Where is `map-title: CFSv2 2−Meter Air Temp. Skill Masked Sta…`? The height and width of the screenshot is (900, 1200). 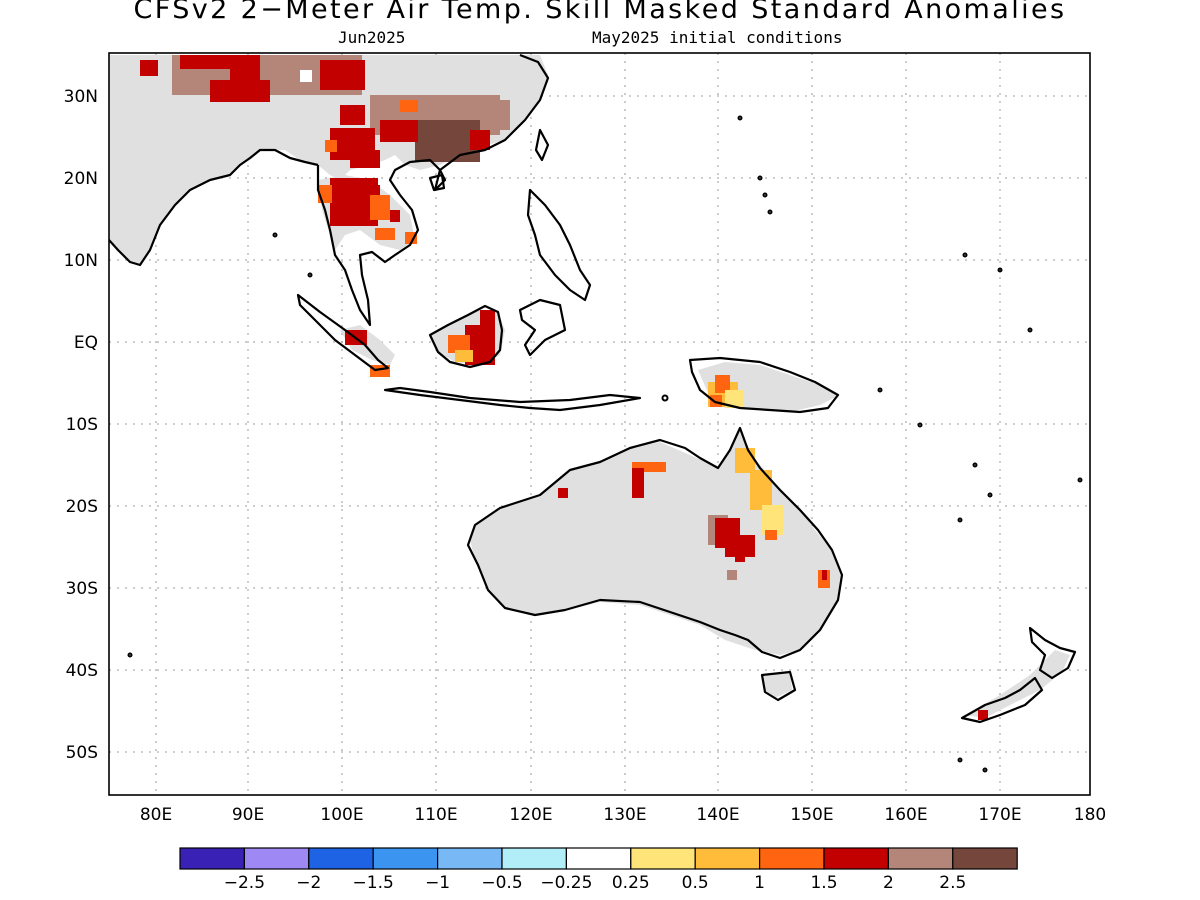
map-title: CFSv2 2−Meter Air Temp. Skill Masked Sta… is located at coordinates (600, 12).